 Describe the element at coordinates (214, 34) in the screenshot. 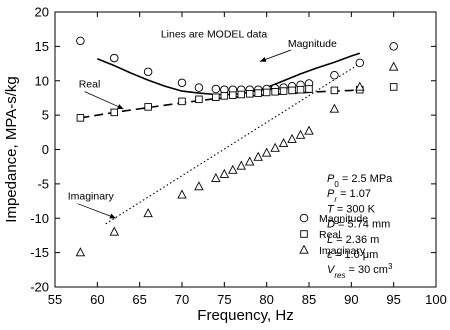

I see `annotation-label: Lines are MODEL data` at that location.